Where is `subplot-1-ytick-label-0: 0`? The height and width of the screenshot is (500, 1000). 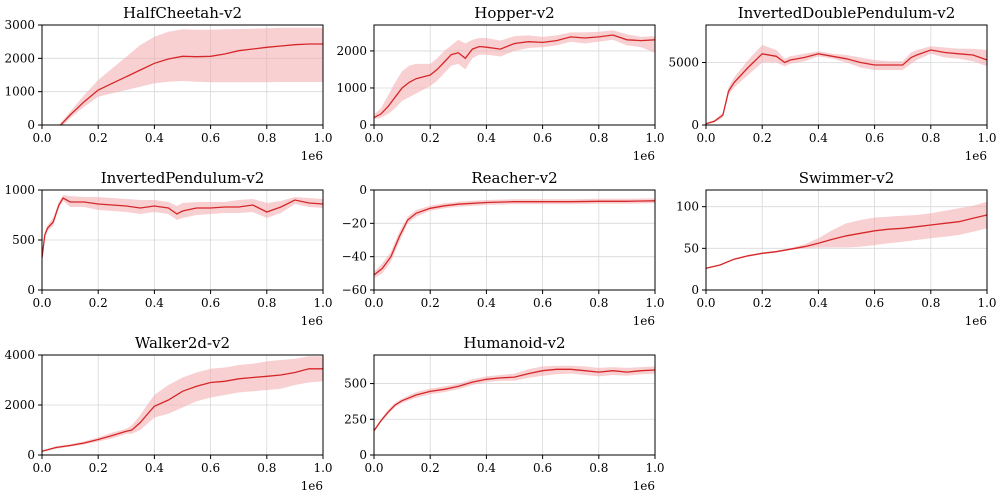 subplot-1-ytick-label-0: 0 is located at coordinates (363, 125).